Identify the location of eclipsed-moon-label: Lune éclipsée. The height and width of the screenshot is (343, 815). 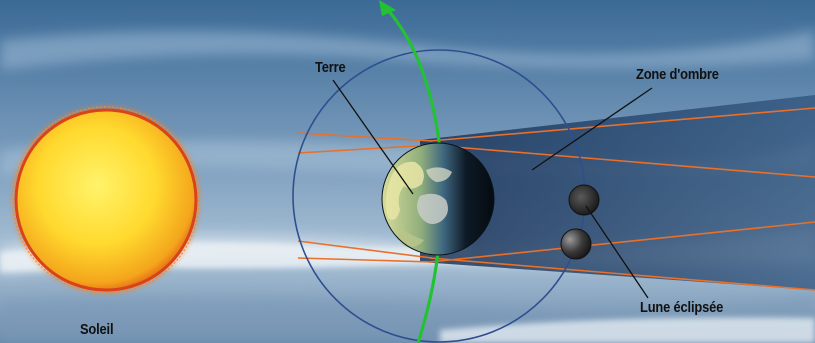
(682, 307).